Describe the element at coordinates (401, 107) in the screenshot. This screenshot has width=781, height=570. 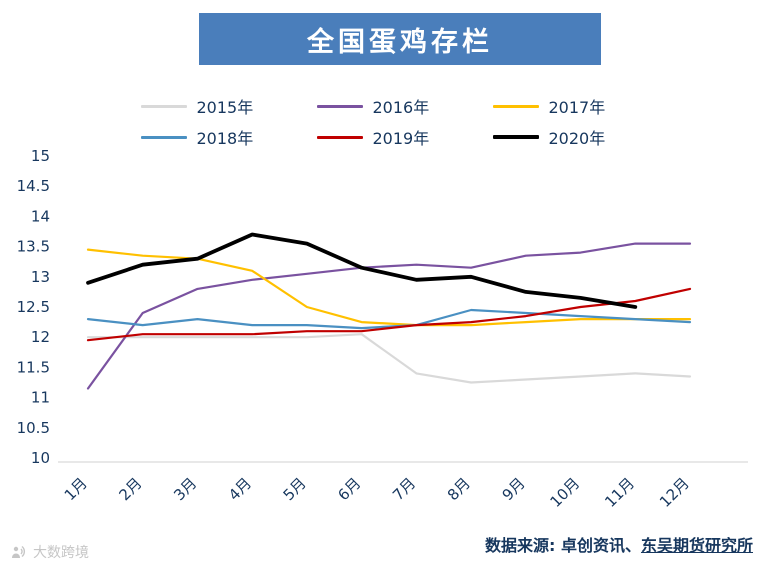
I see `legend-label: 2016年` at that location.